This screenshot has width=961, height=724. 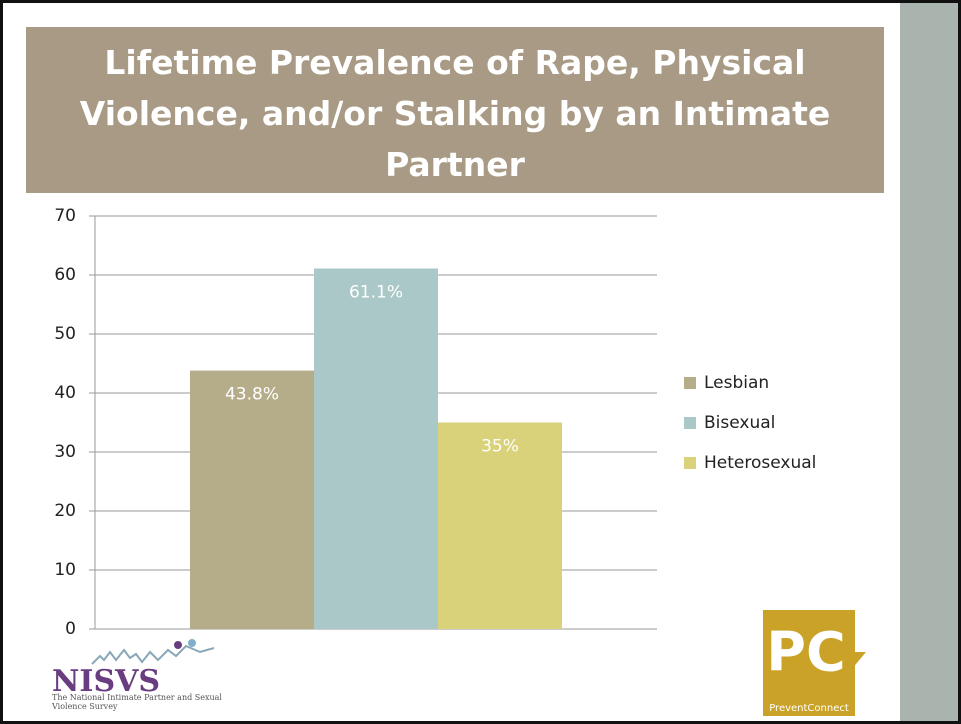 I want to click on y-tick-label: 20, so click(x=65, y=511).